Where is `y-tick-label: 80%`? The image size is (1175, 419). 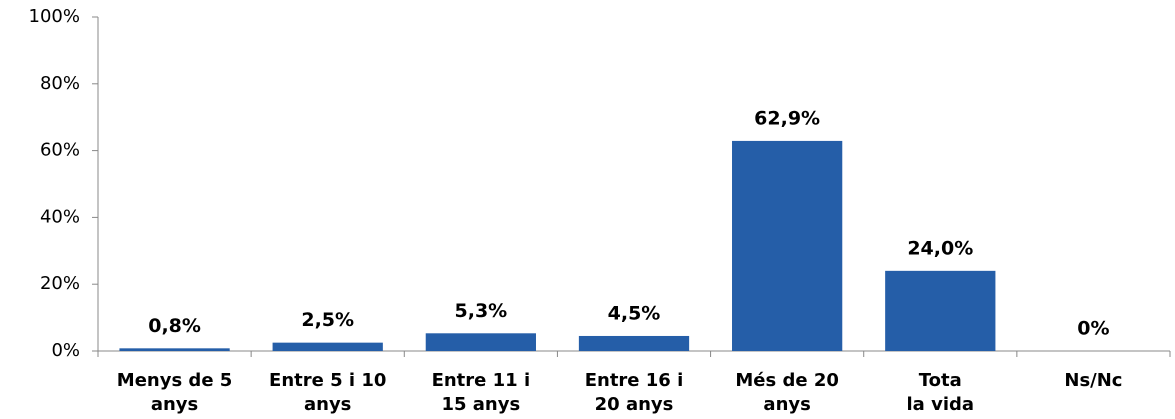 y-tick-label: 80% is located at coordinates (60, 83).